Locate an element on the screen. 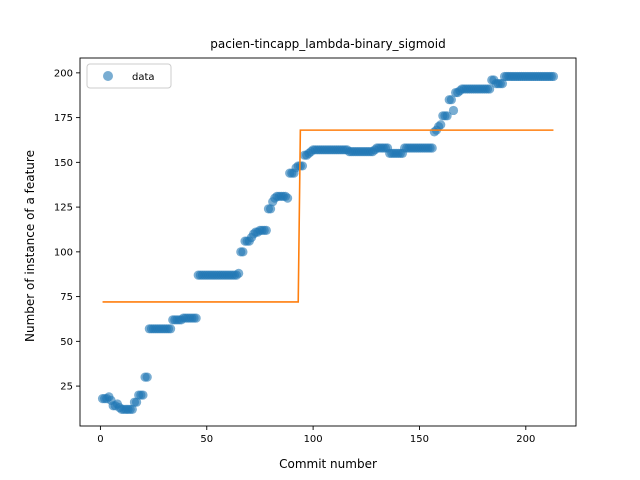  y-tick-label: 75 is located at coordinates (66, 297).